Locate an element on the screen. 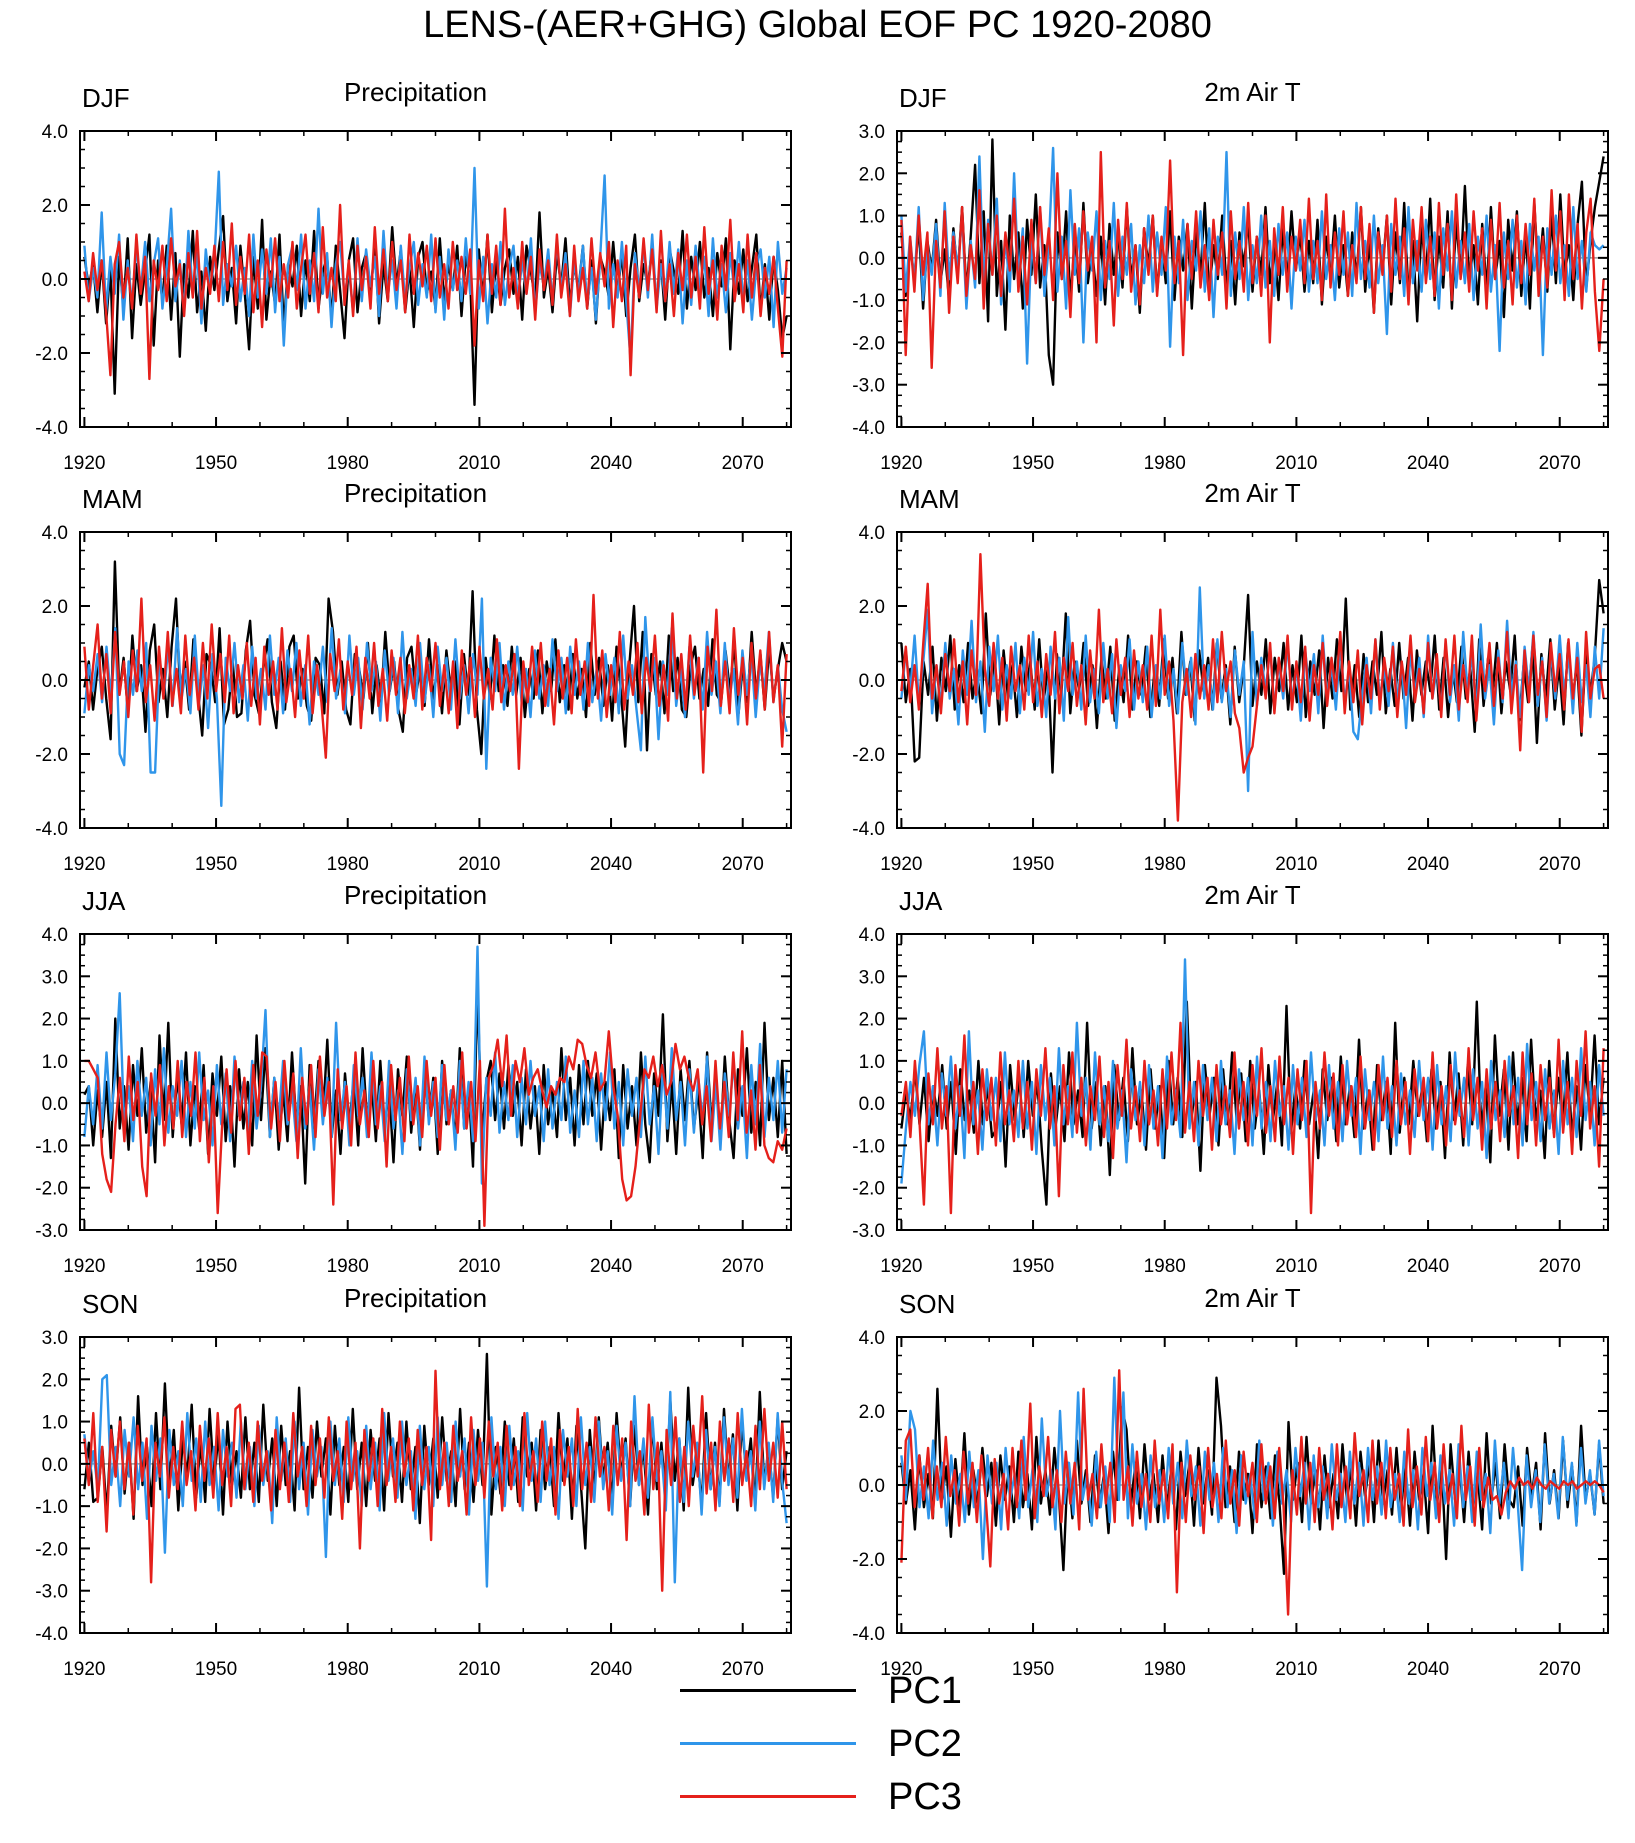 This screenshot has height=1843, width=1635. legend-swatch-pc1 is located at coordinates (768, 1690).